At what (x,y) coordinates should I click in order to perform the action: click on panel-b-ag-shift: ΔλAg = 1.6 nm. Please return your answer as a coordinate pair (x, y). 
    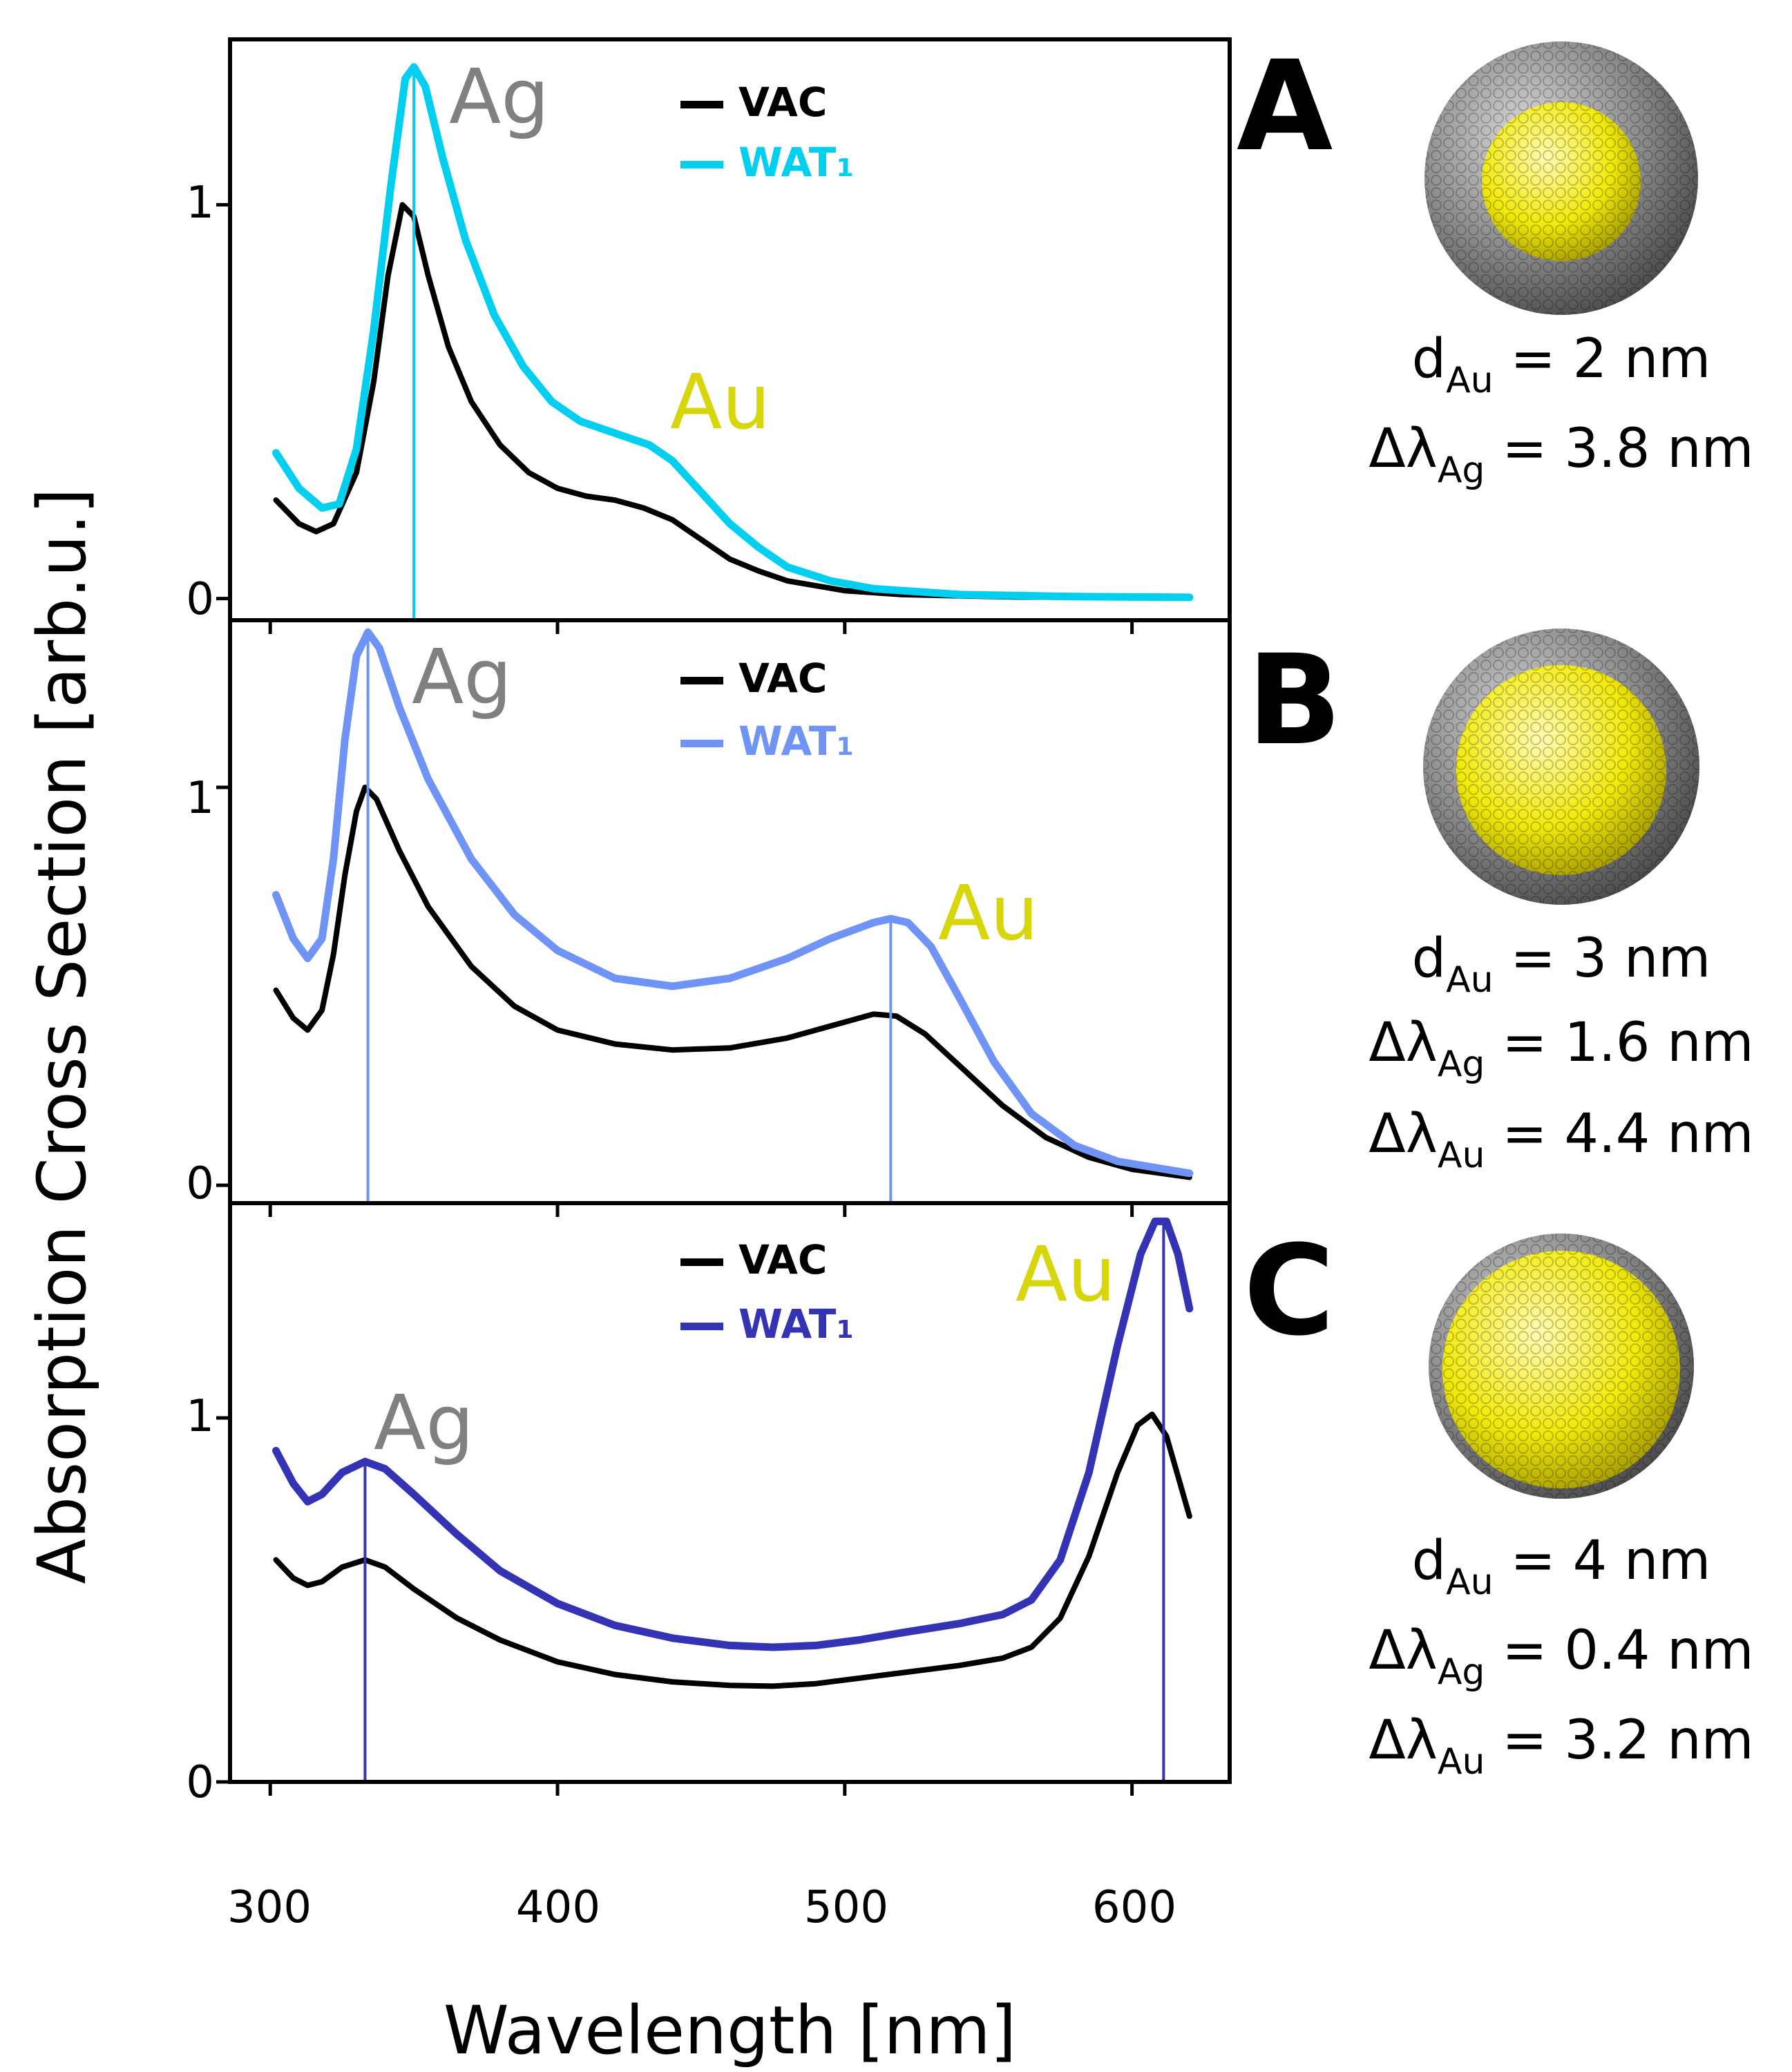
    Looking at the image, I should click on (1561, 1053).